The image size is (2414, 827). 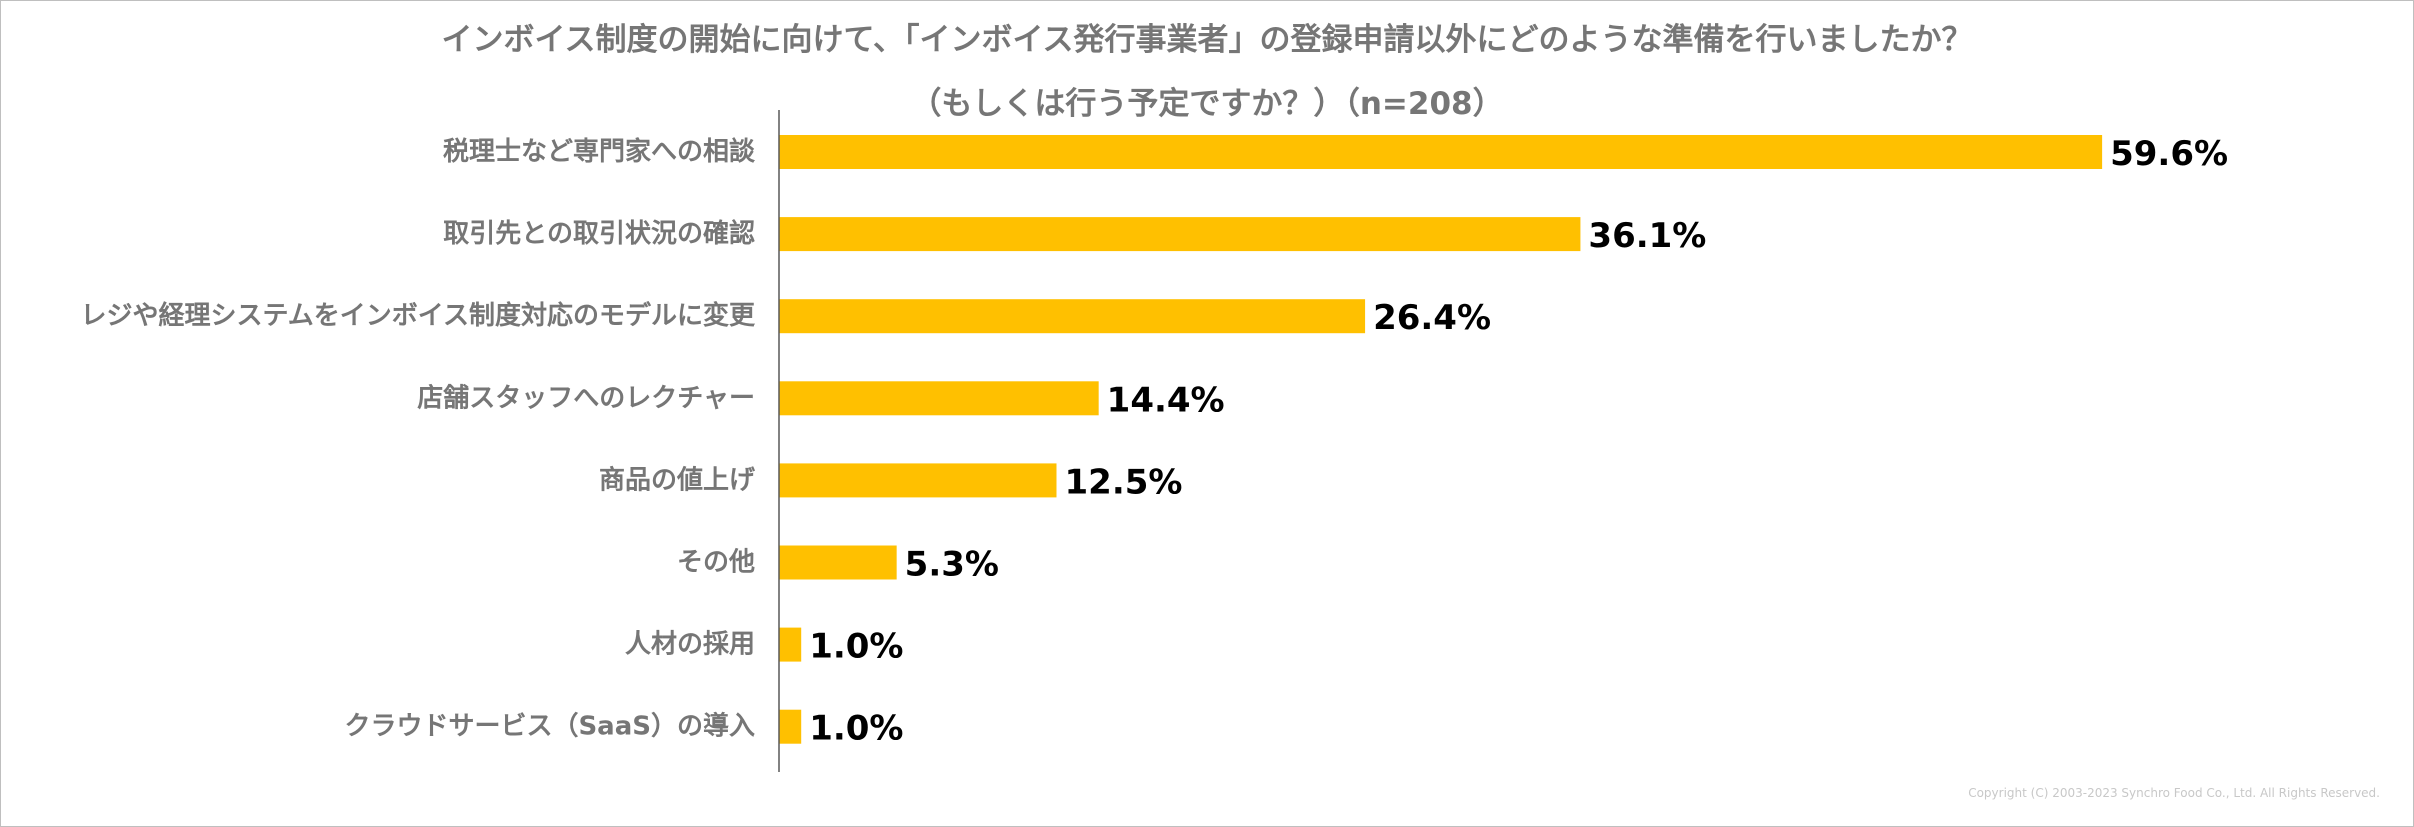 I want to click on chart-subtitle: （もしくは行う予定ですか？）（n=208）, so click(x=1206, y=104).